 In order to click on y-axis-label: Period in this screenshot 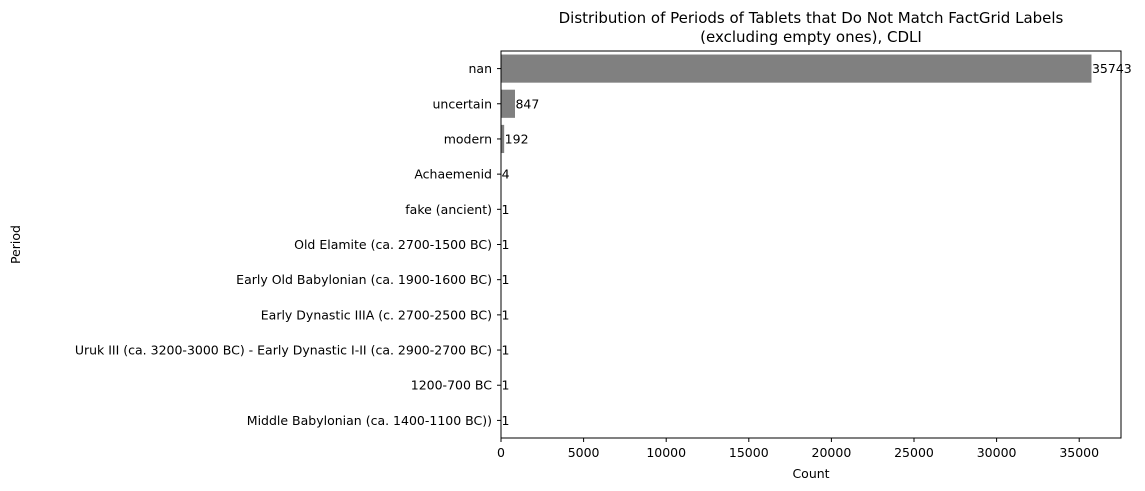, I will do `click(15, 244)`.